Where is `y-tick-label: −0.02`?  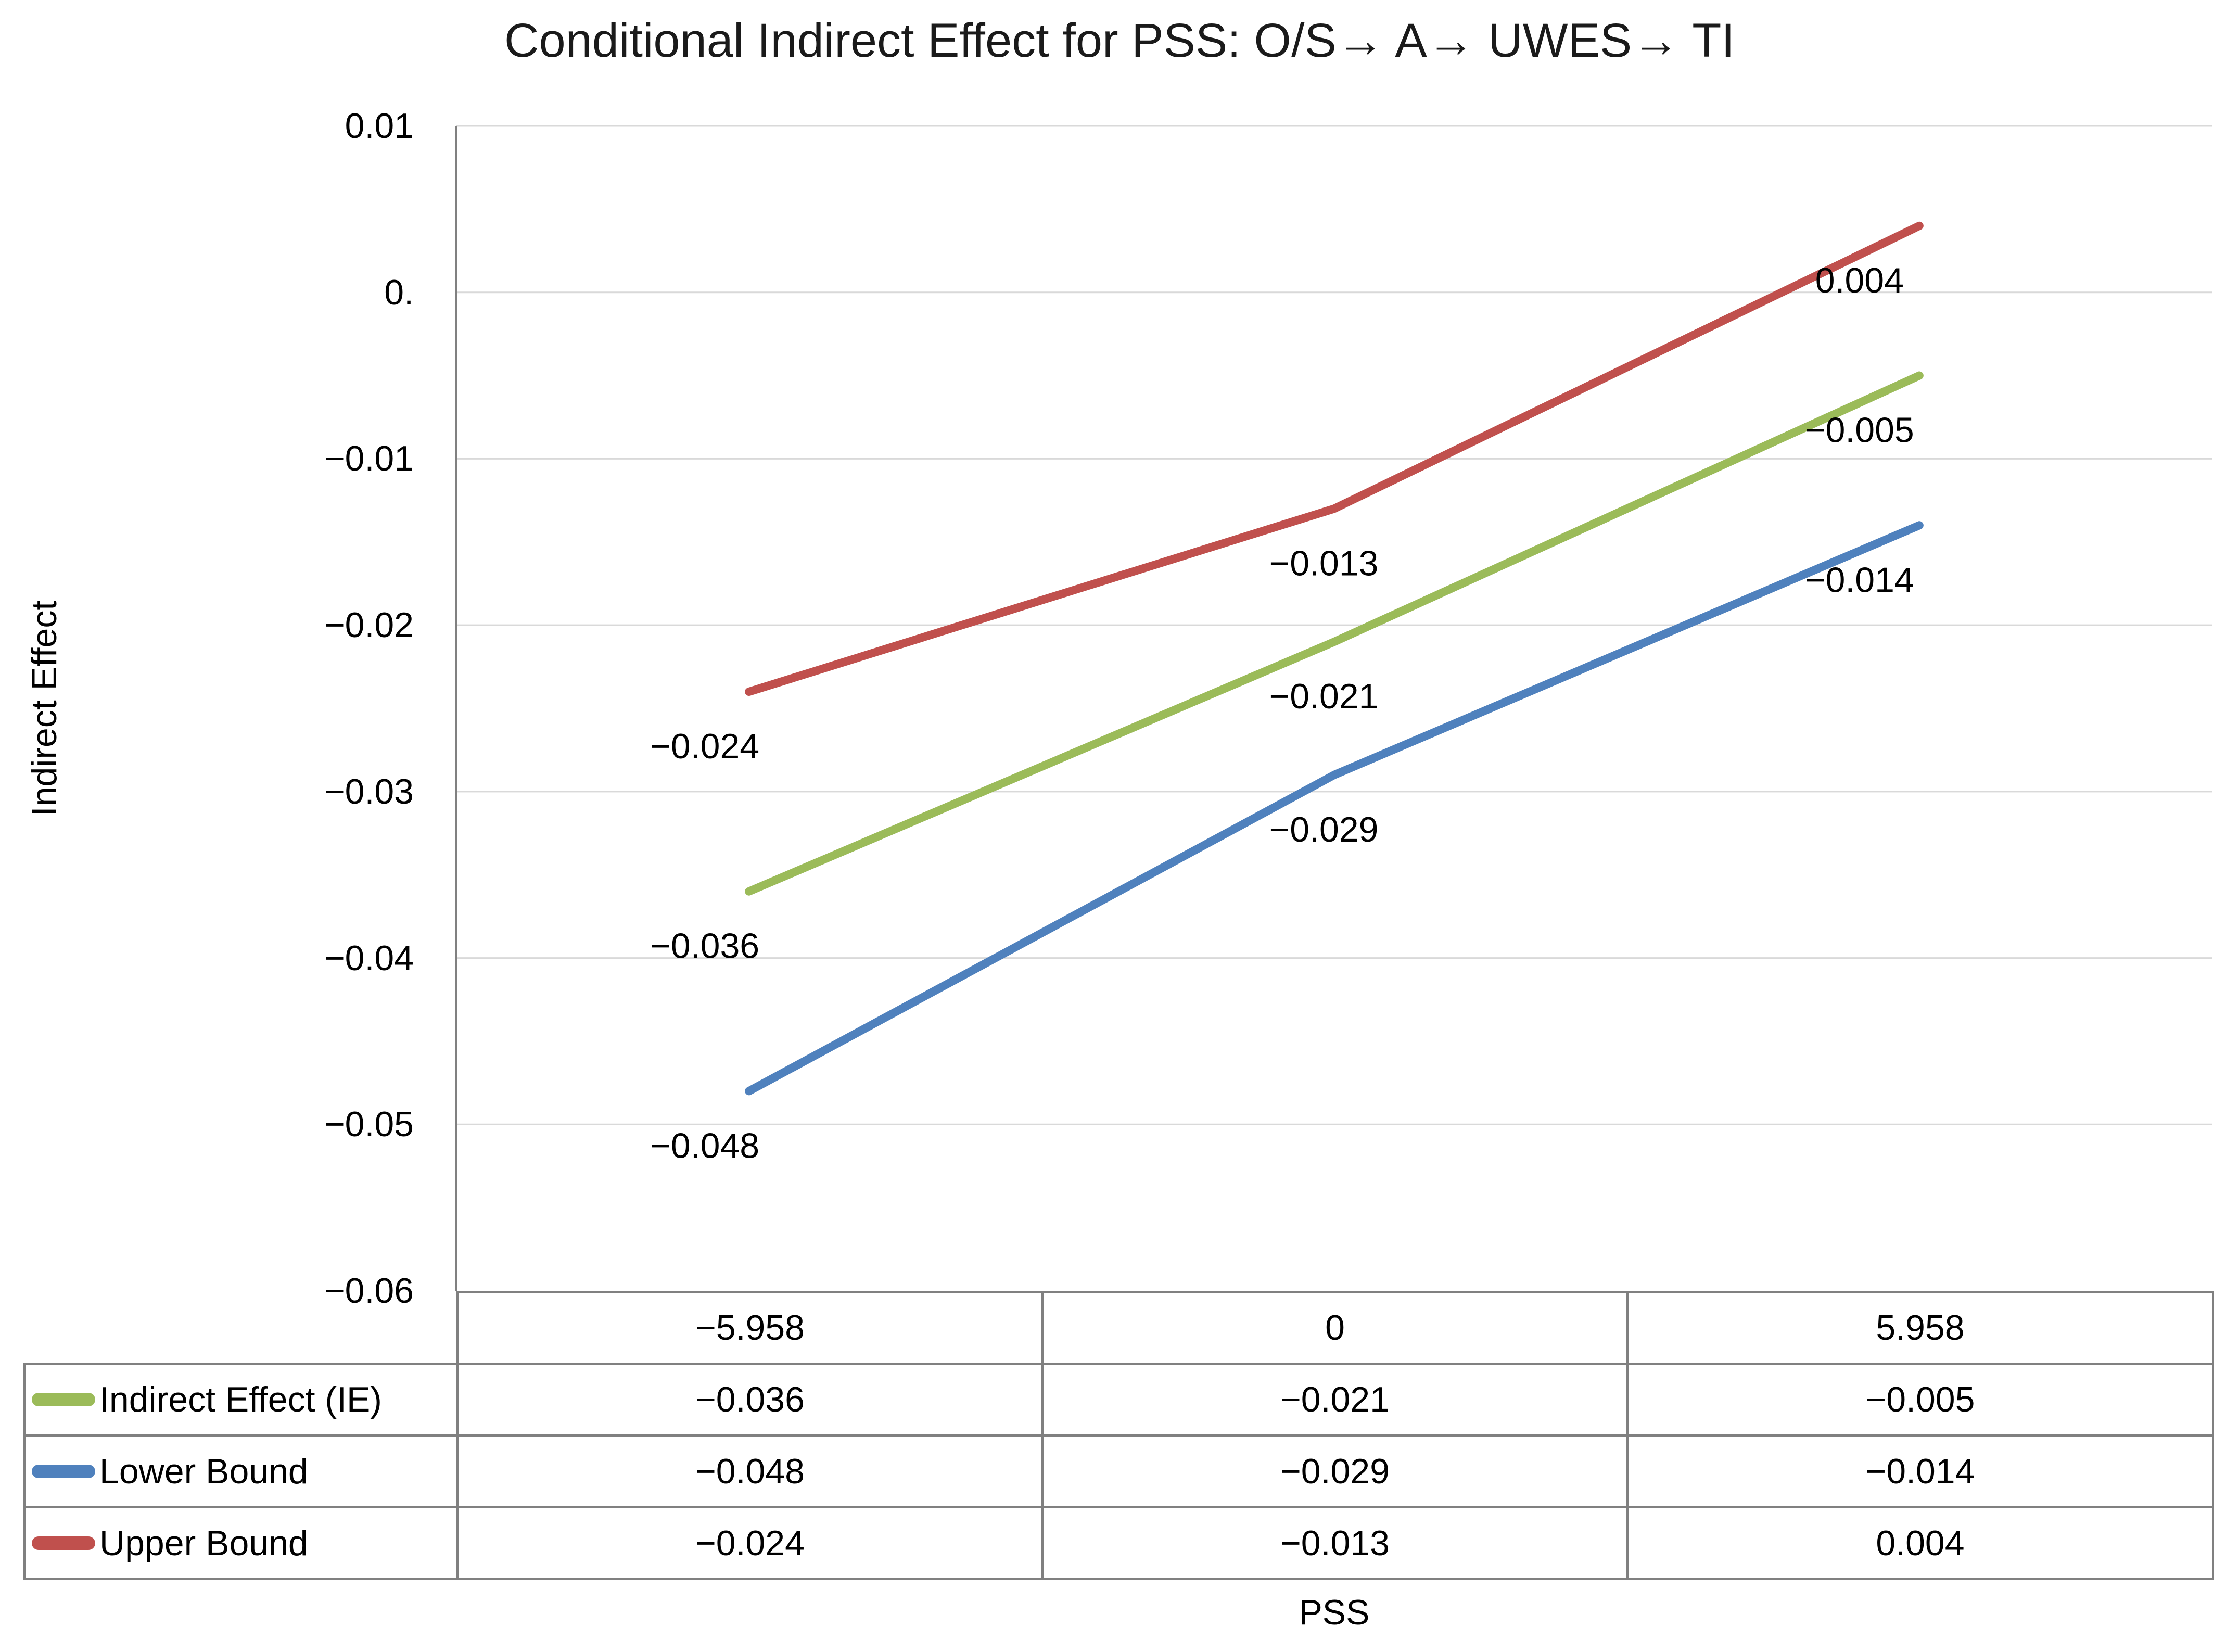
y-tick-label: −0.02 is located at coordinates (369, 625).